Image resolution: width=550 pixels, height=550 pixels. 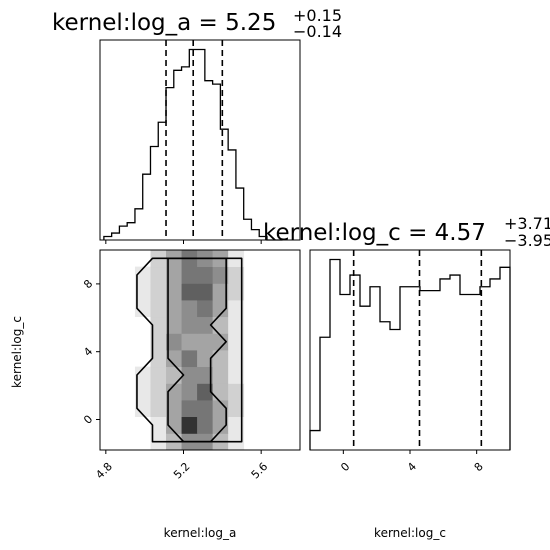 I want to click on title-log-a-minus: −0.14, so click(x=317, y=31).